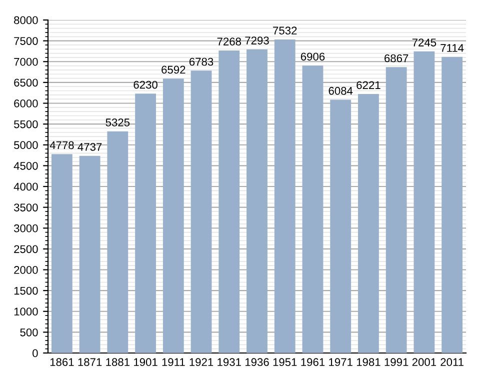 The height and width of the screenshot is (373, 488). What do you see at coordinates (26, 166) in the screenshot?
I see `y-tick-label: 4500` at bounding box center [26, 166].